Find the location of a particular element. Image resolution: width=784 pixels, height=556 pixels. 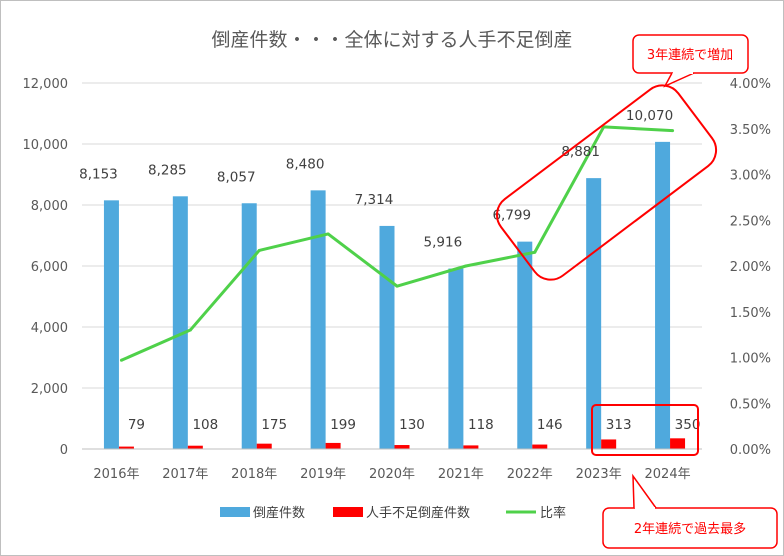

x-tick-label: 2022年 is located at coordinates (530, 474).